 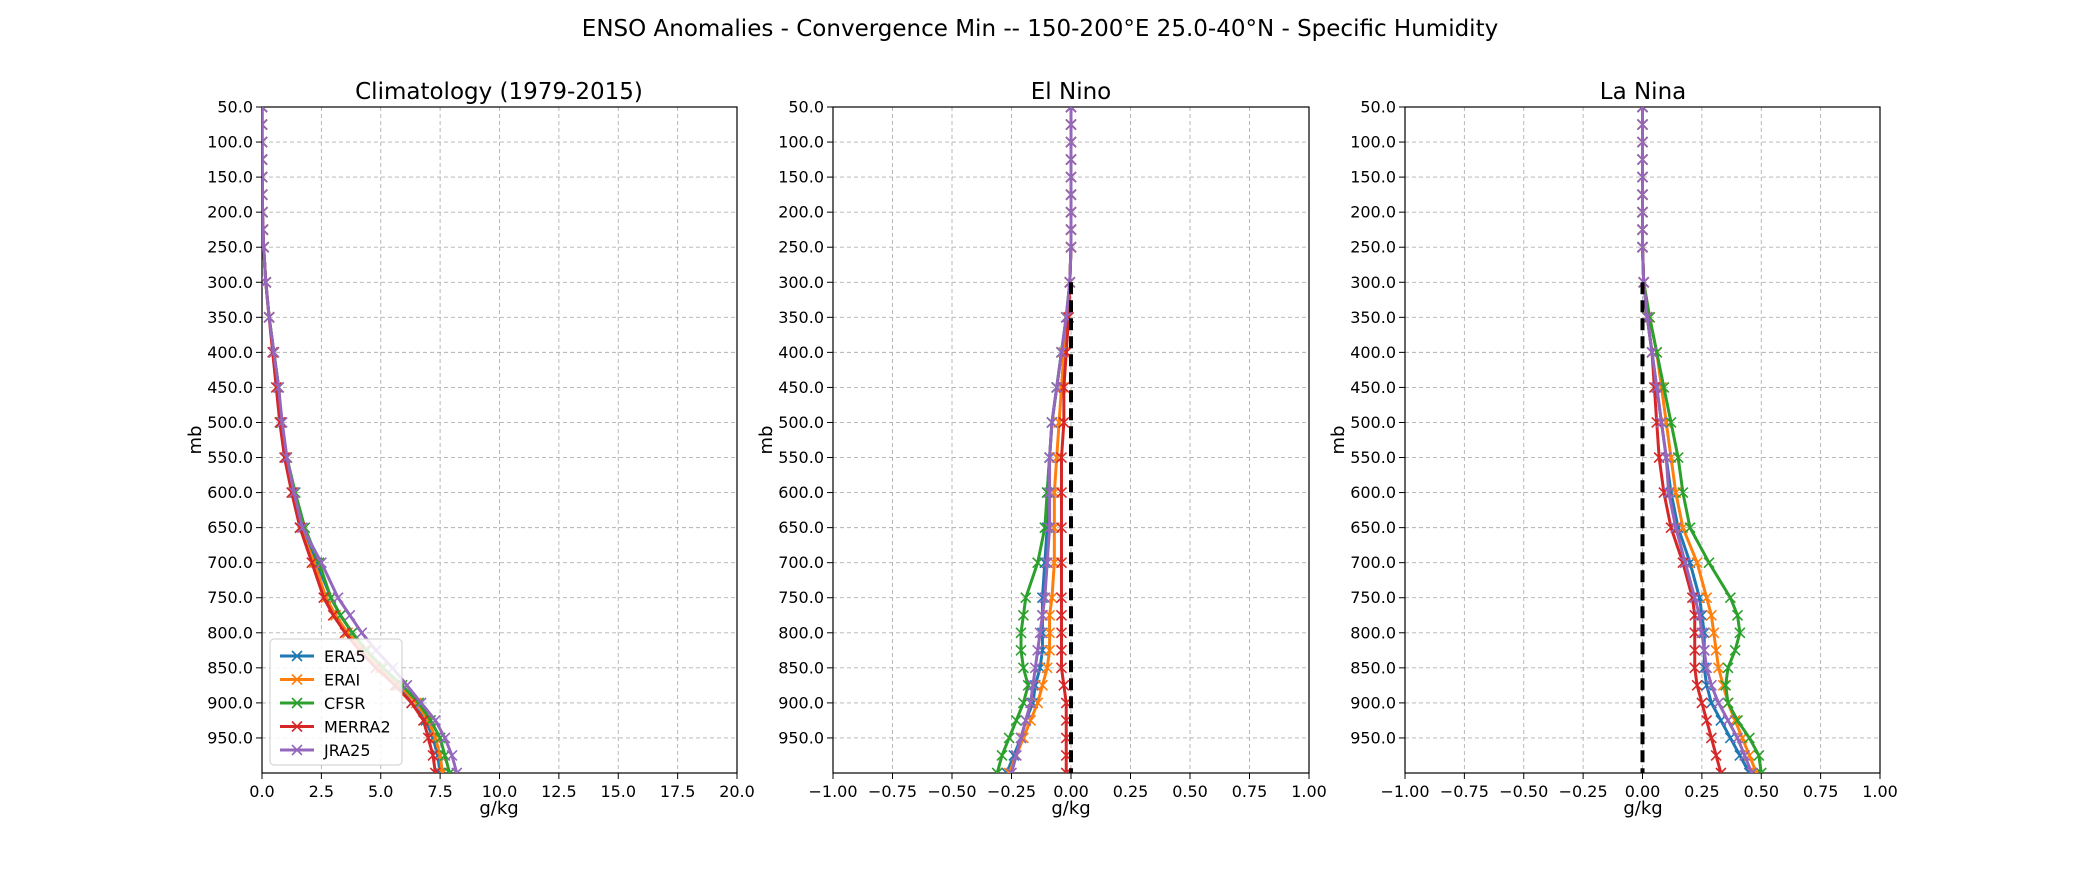 I want to click on climatology-panel-xlabel: g/kg, so click(x=498, y=808).